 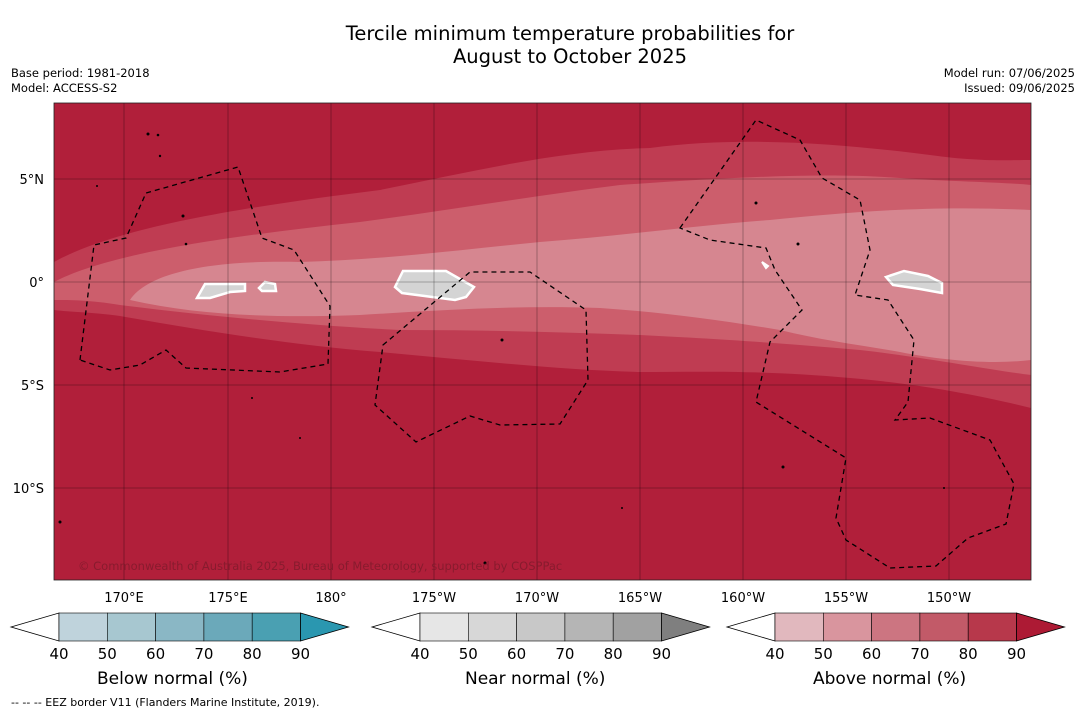 What do you see at coordinates (890, 679) in the screenshot?
I see `colorbar-title-above: Above normal (%)` at bounding box center [890, 679].